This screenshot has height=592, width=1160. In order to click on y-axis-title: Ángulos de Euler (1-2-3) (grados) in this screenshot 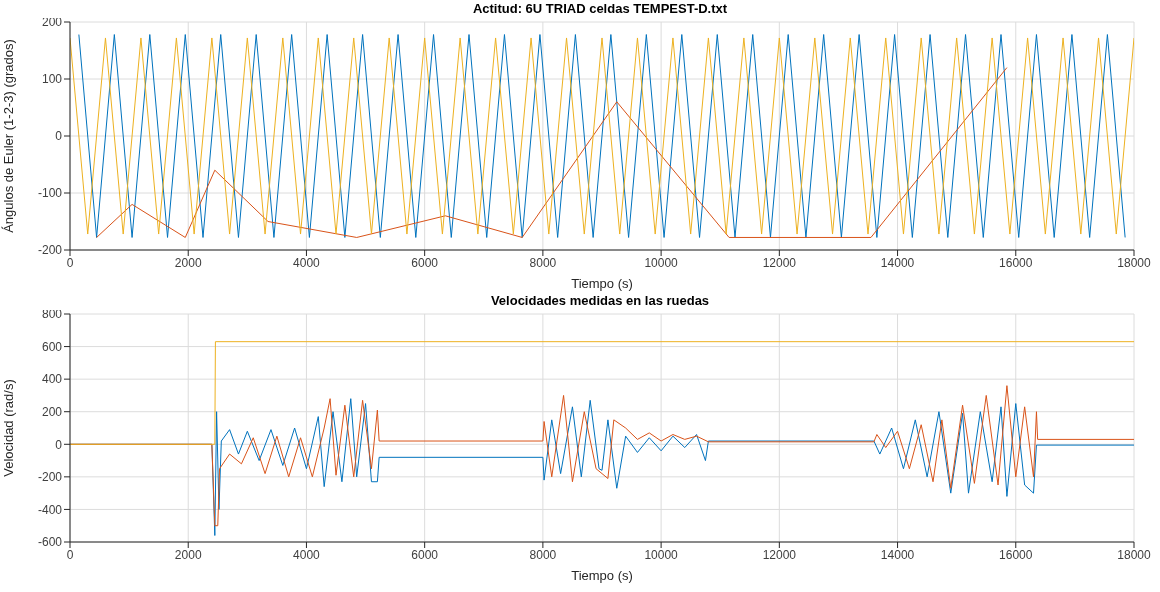, I will do `click(8, 136)`.